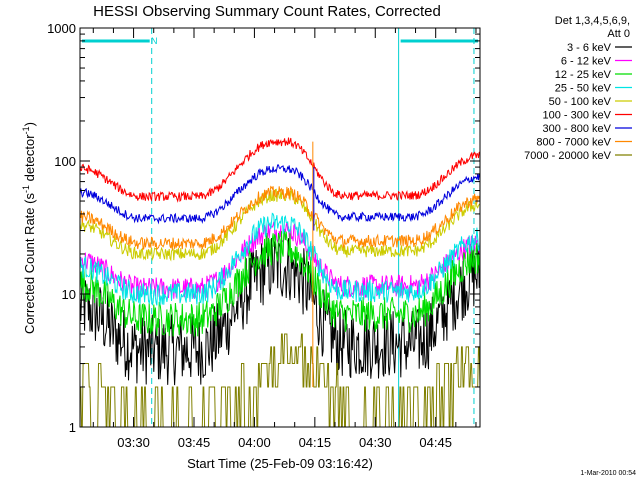  What do you see at coordinates (608, 473) in the screenshot?
I see `footer-timestamp: 1-Mar-2010 00:54` at bounding box center [608, 473].